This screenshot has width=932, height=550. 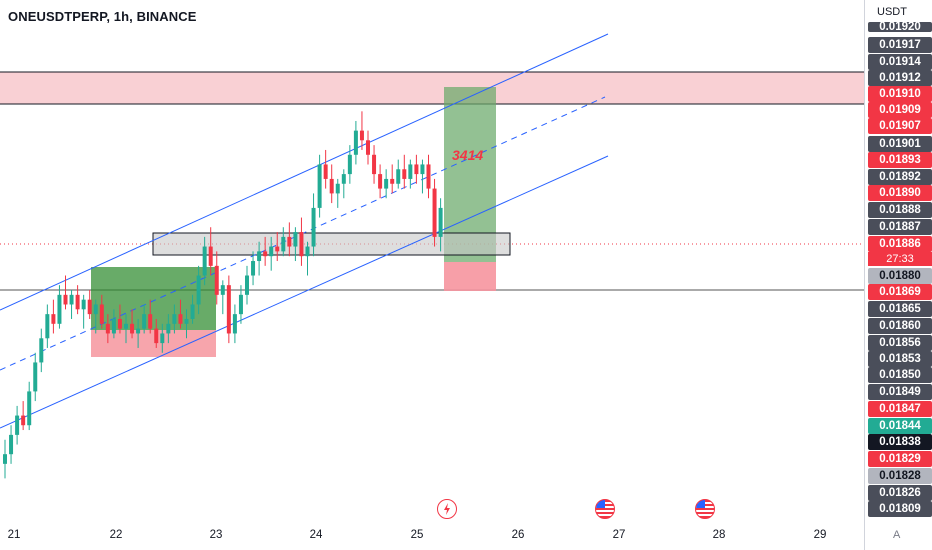 I want to click on price-label: 0.01856, so click(x=900, y=343).